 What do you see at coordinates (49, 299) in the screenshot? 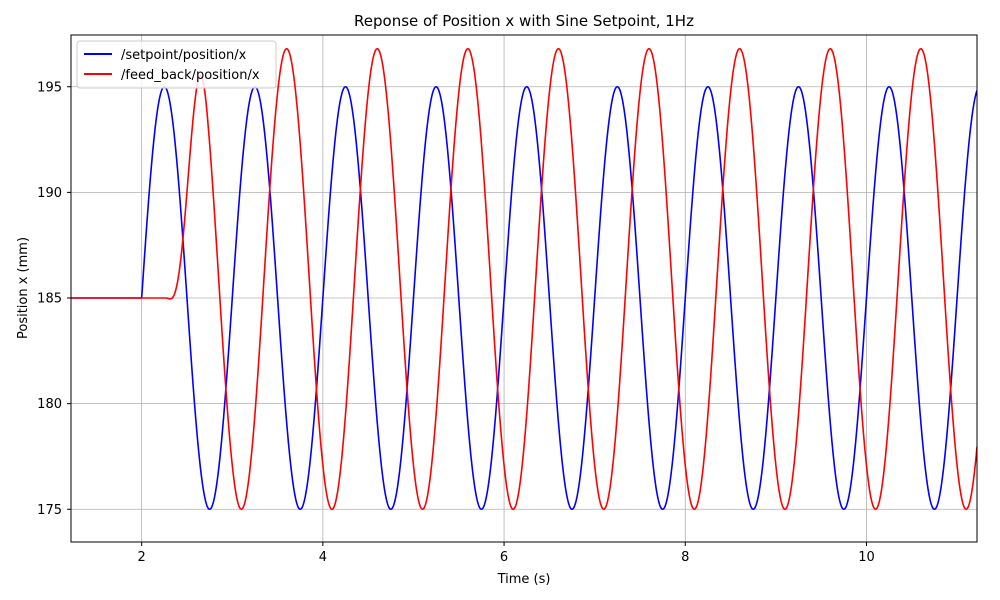
I see `y-tick-label: 185` at bounding box center [49, 299].